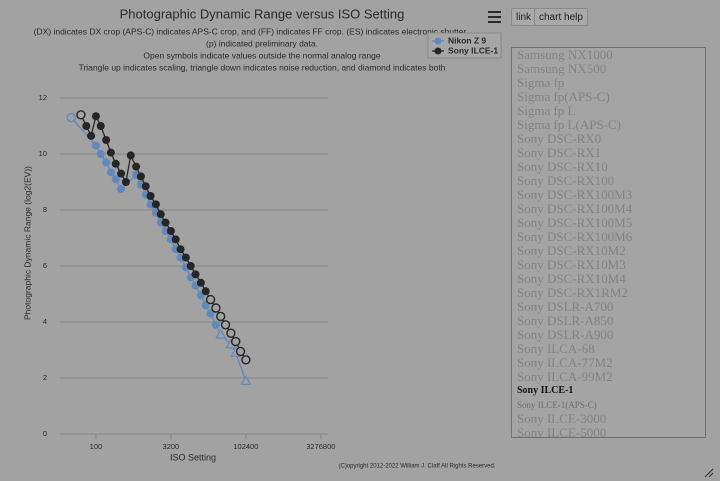 The height and width of the screenshot is (481, 720). What do you see at coordinates (45, 377) in the screenshot?
I see `y-tick-label: 2` at bounding box center [45, 377].